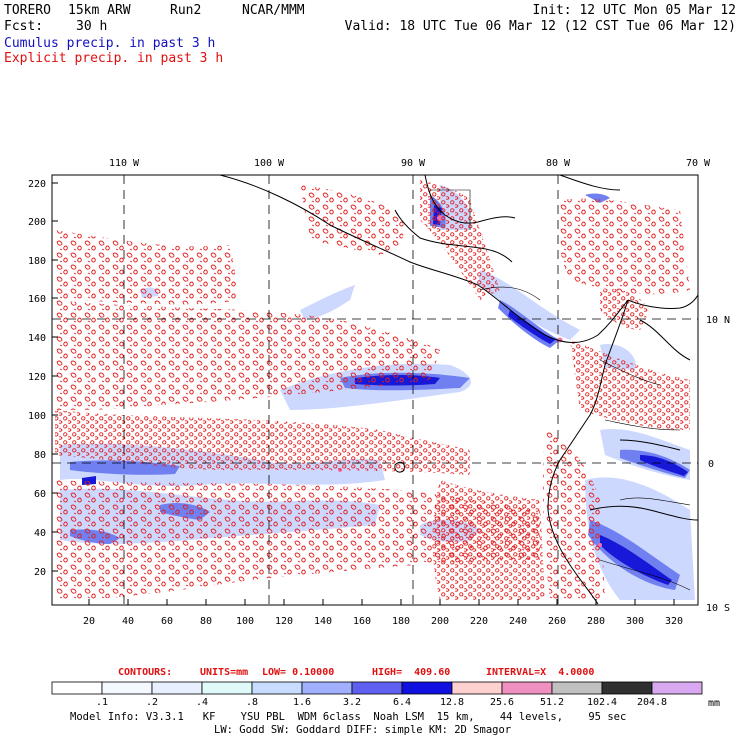 The image size is (740, 740). I want to click on lon-label: 90 W, so click(413, 163).